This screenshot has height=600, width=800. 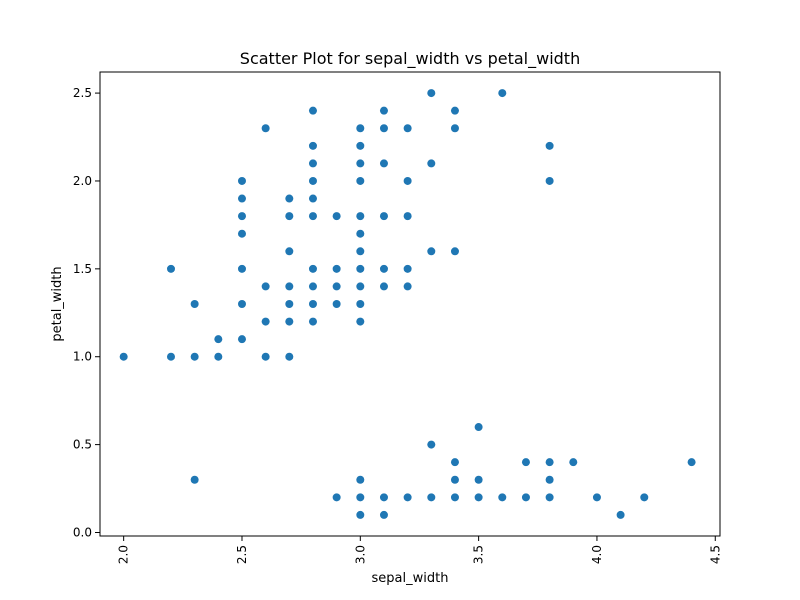 What do you see at coordinates (86, 312) in the screenshot?
I see `y-axis-ticks: 0.0 0.5 1.0 1.5 2.0 2.5` at bounding box center [86, 312].